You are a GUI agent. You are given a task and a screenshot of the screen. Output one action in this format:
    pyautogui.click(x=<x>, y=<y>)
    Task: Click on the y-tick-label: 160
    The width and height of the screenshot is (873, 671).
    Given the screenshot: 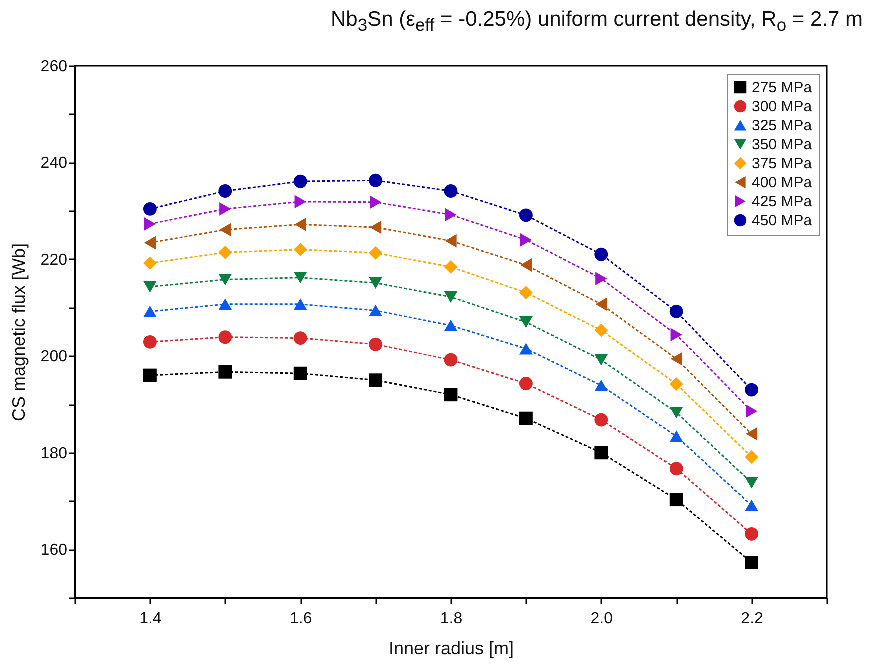 What is the action you would take?
    pyautogui.click(x=54, y=551)
    